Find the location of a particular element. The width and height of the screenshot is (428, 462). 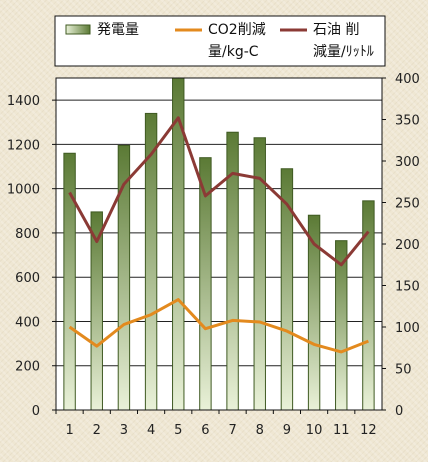

x-tick-label: 7 is located at coordinates (232, 430).